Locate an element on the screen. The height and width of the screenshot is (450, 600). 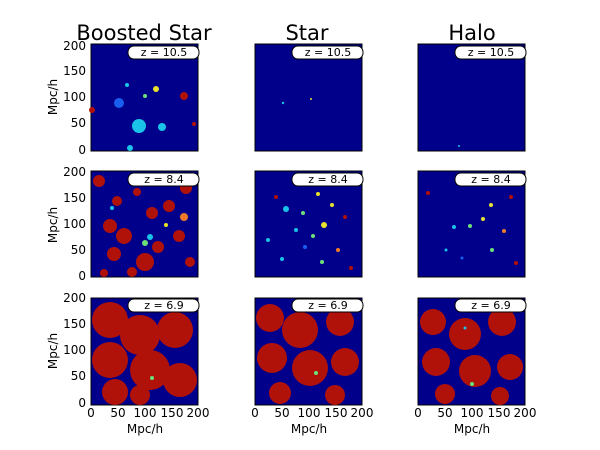
y-axis-label-row-3: Mpc/h is located at coordinates (53, 351).